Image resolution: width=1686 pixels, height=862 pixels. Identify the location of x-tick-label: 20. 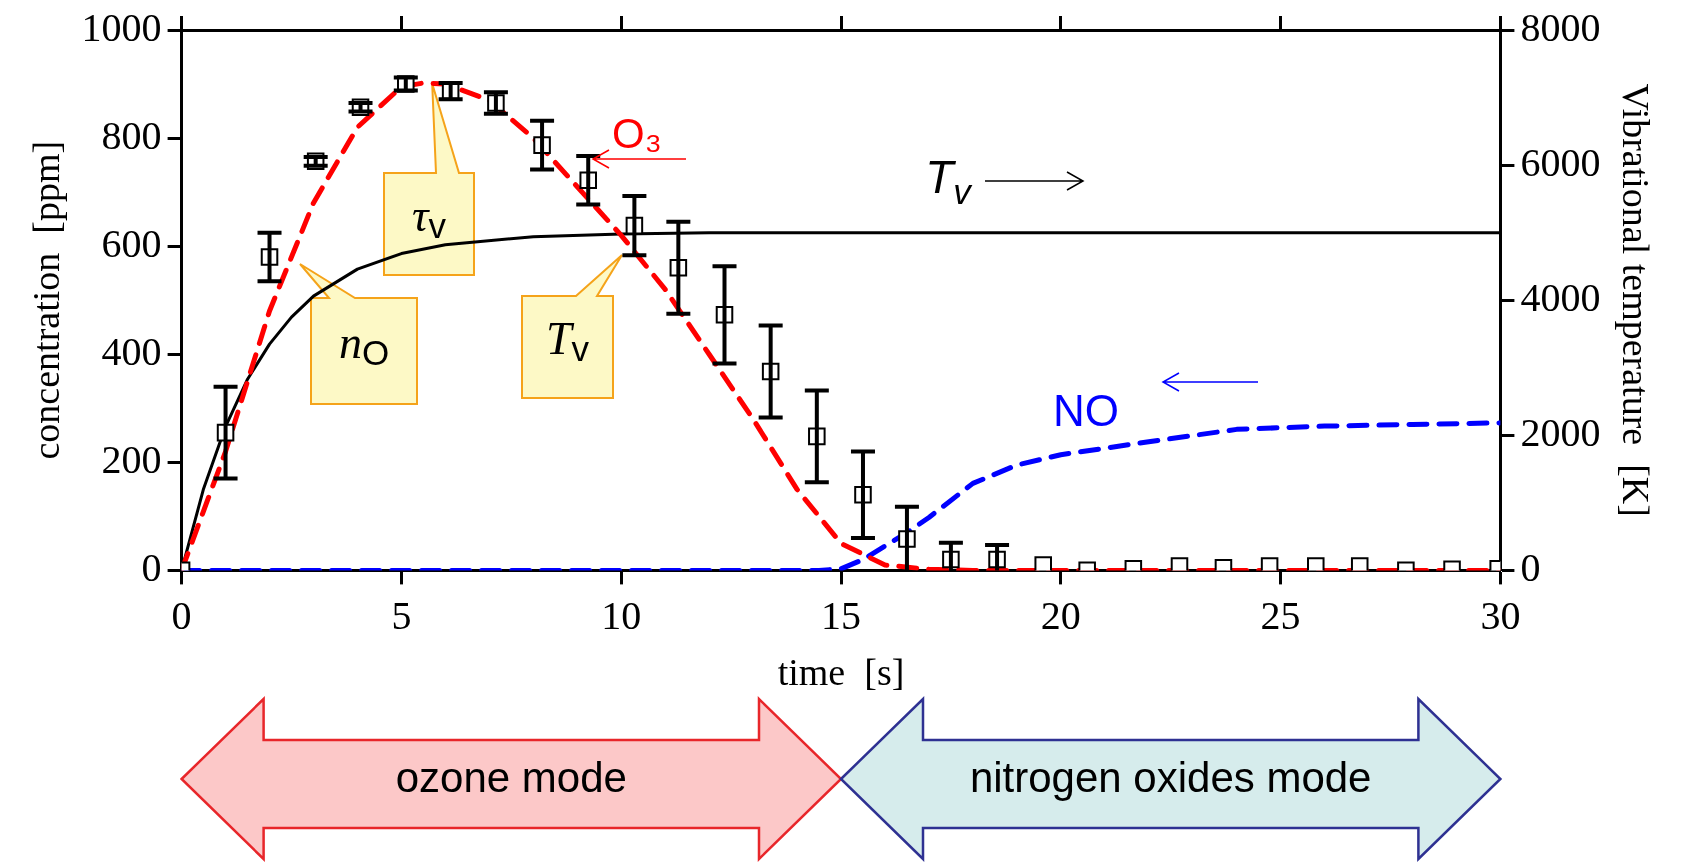
(1060, 615).